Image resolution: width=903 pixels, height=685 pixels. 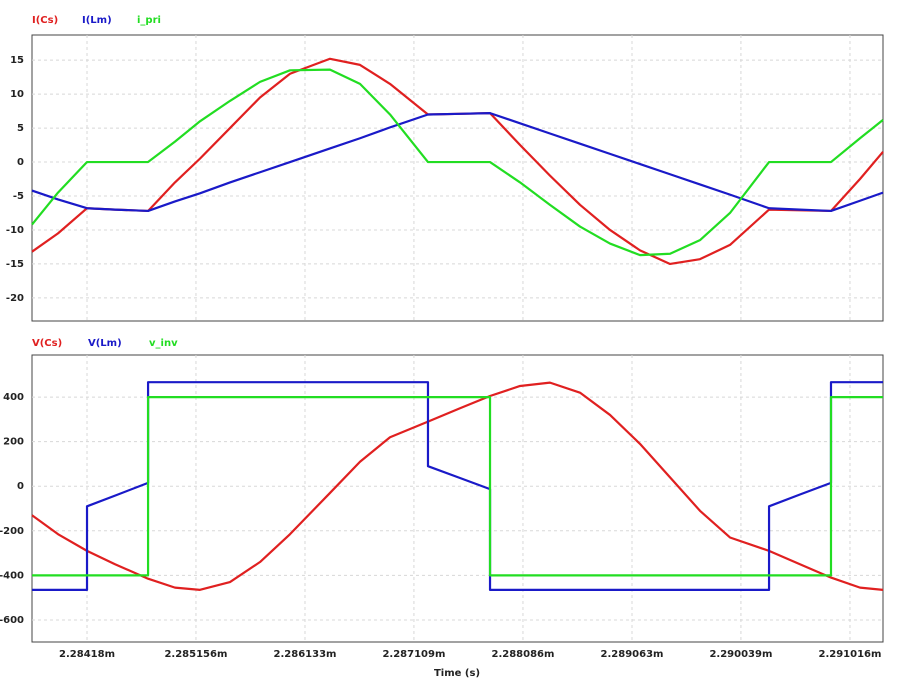 What do you see at coordinates (97, 20) in the screenshot?
I see `legend-entry: I(Lm)` at bounding box center [97, 20].